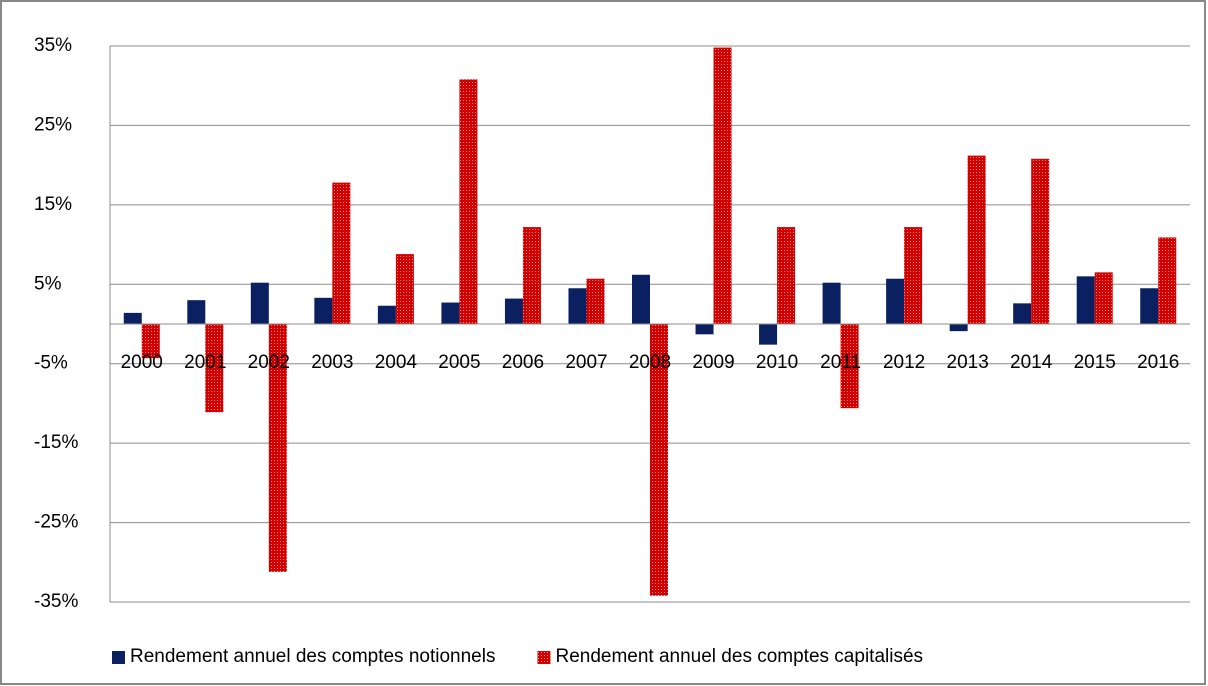  I want to click on x-tick-label: 2006, so click(523, 362).